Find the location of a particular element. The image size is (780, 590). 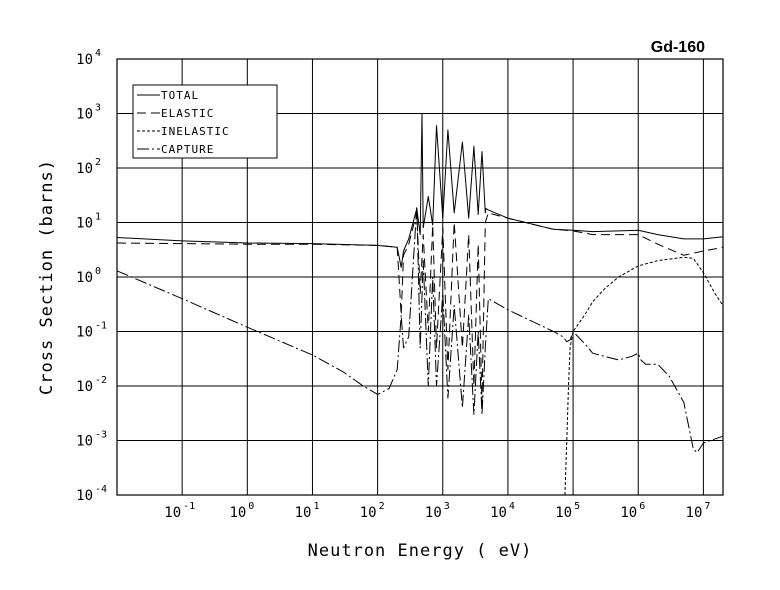

y-tick-exponent: 3 is located at coordinates (98, 108).